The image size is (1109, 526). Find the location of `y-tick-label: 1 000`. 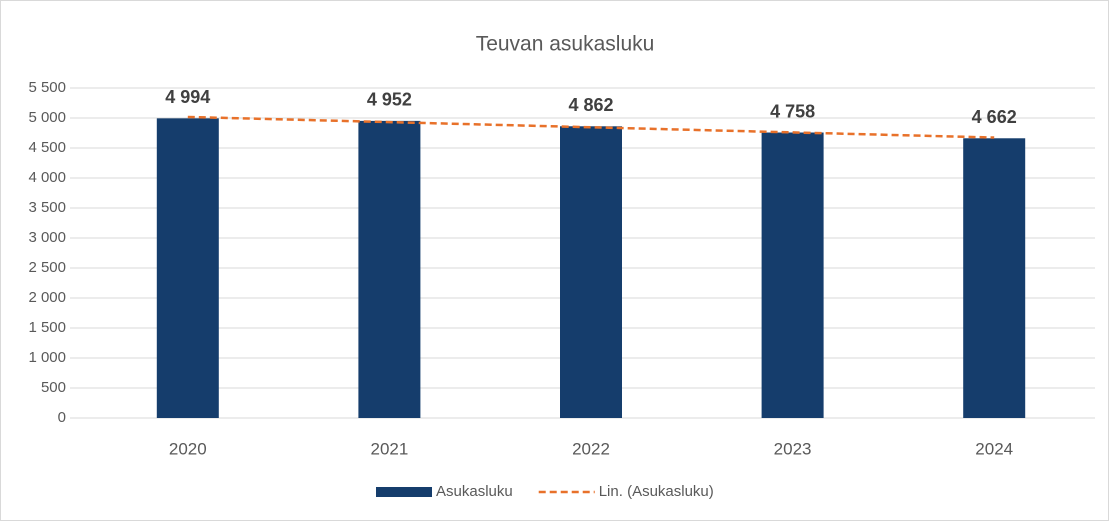

y-tick-label: 1 000 is located at coordinates (47, 357).